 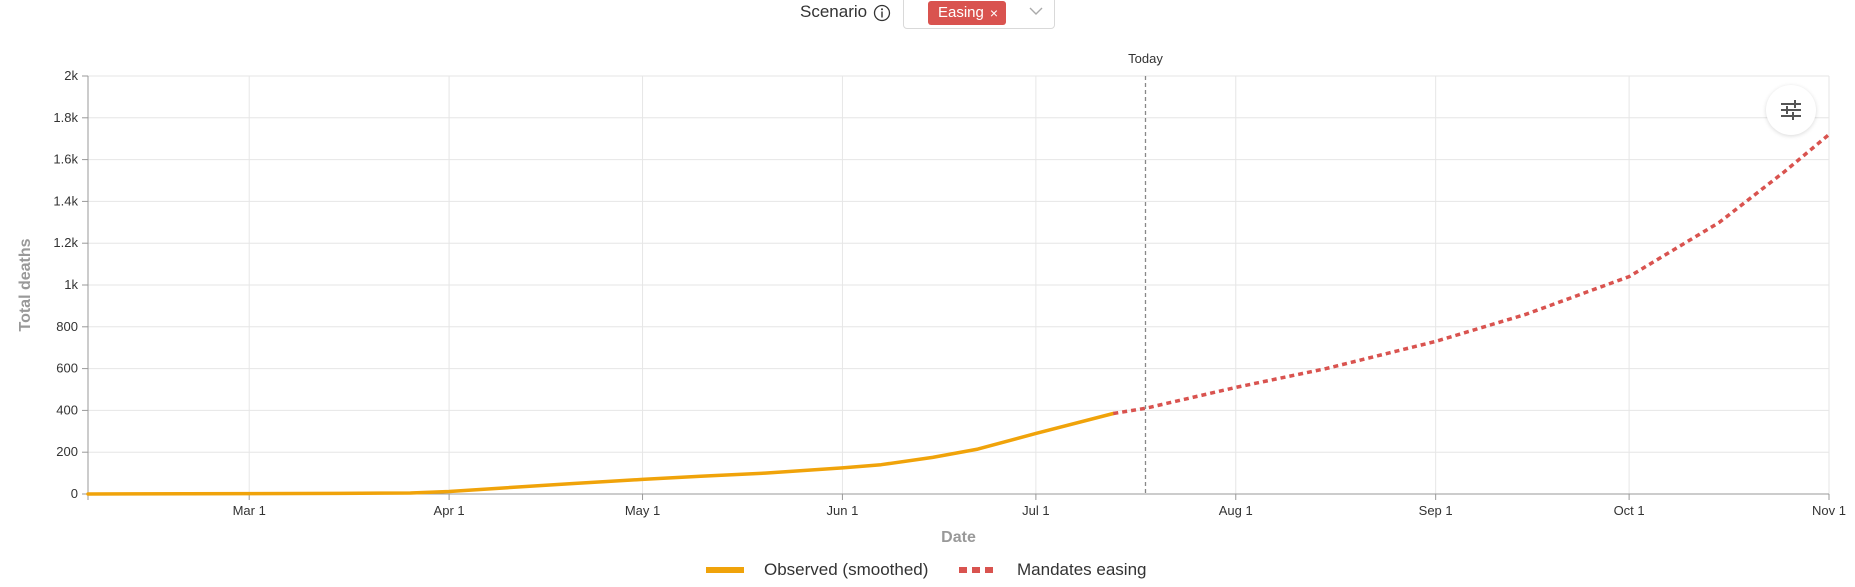 I want to click on x-tick-label: Sep 1, so click(x=1436, y=510).